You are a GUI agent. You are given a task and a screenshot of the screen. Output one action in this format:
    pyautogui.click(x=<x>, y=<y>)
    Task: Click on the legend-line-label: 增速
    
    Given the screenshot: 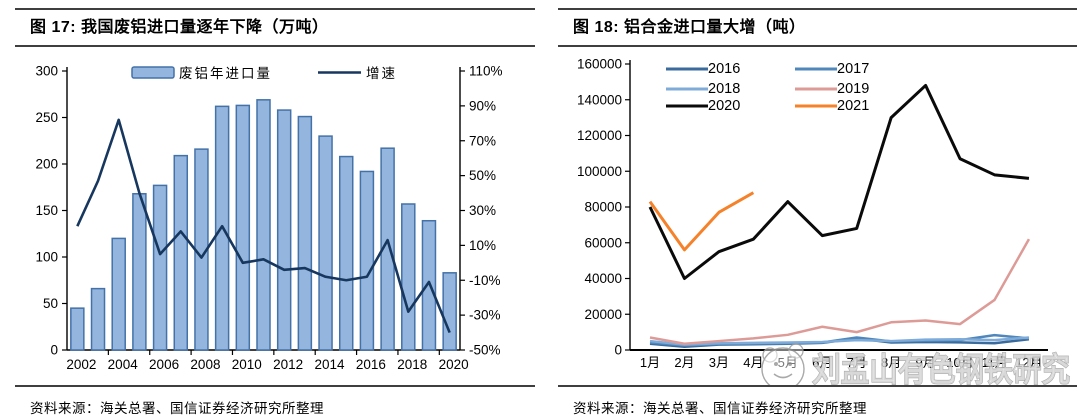 What is the action you would take?
    pyautogui.click(x=381, y=73)
    